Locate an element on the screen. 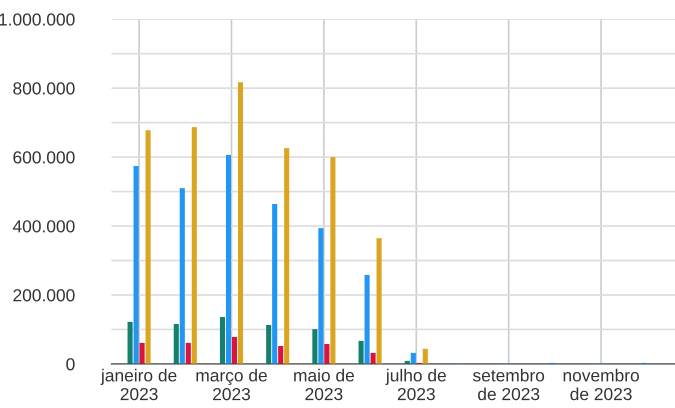 The image size is (675, 408). y-tick-label: 600.000 is located at coordinates (44, 157).